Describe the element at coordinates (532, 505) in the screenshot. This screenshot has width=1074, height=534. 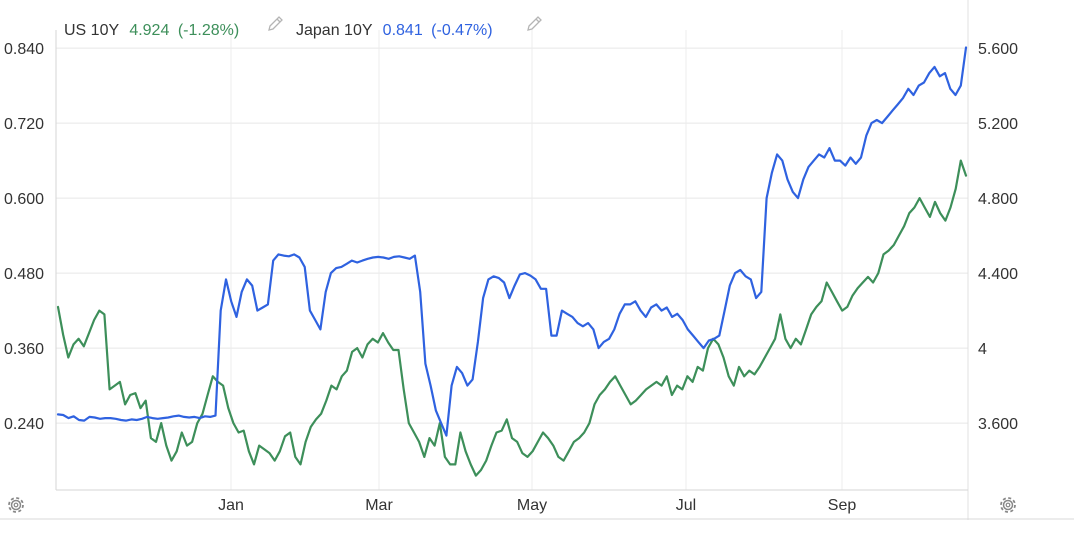
I see `x-tick-label: May` at that location.